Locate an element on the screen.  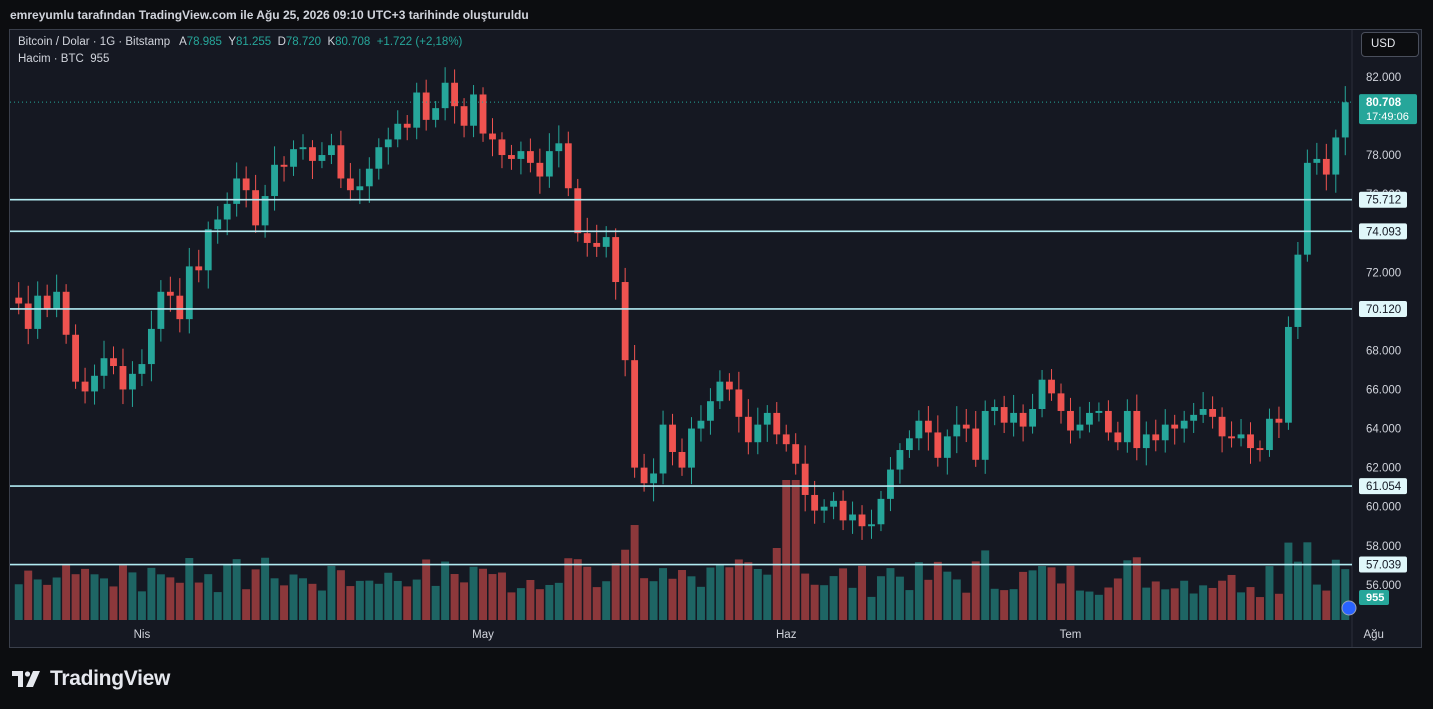
currency-button: USD is located at coordinates (1390, 44).